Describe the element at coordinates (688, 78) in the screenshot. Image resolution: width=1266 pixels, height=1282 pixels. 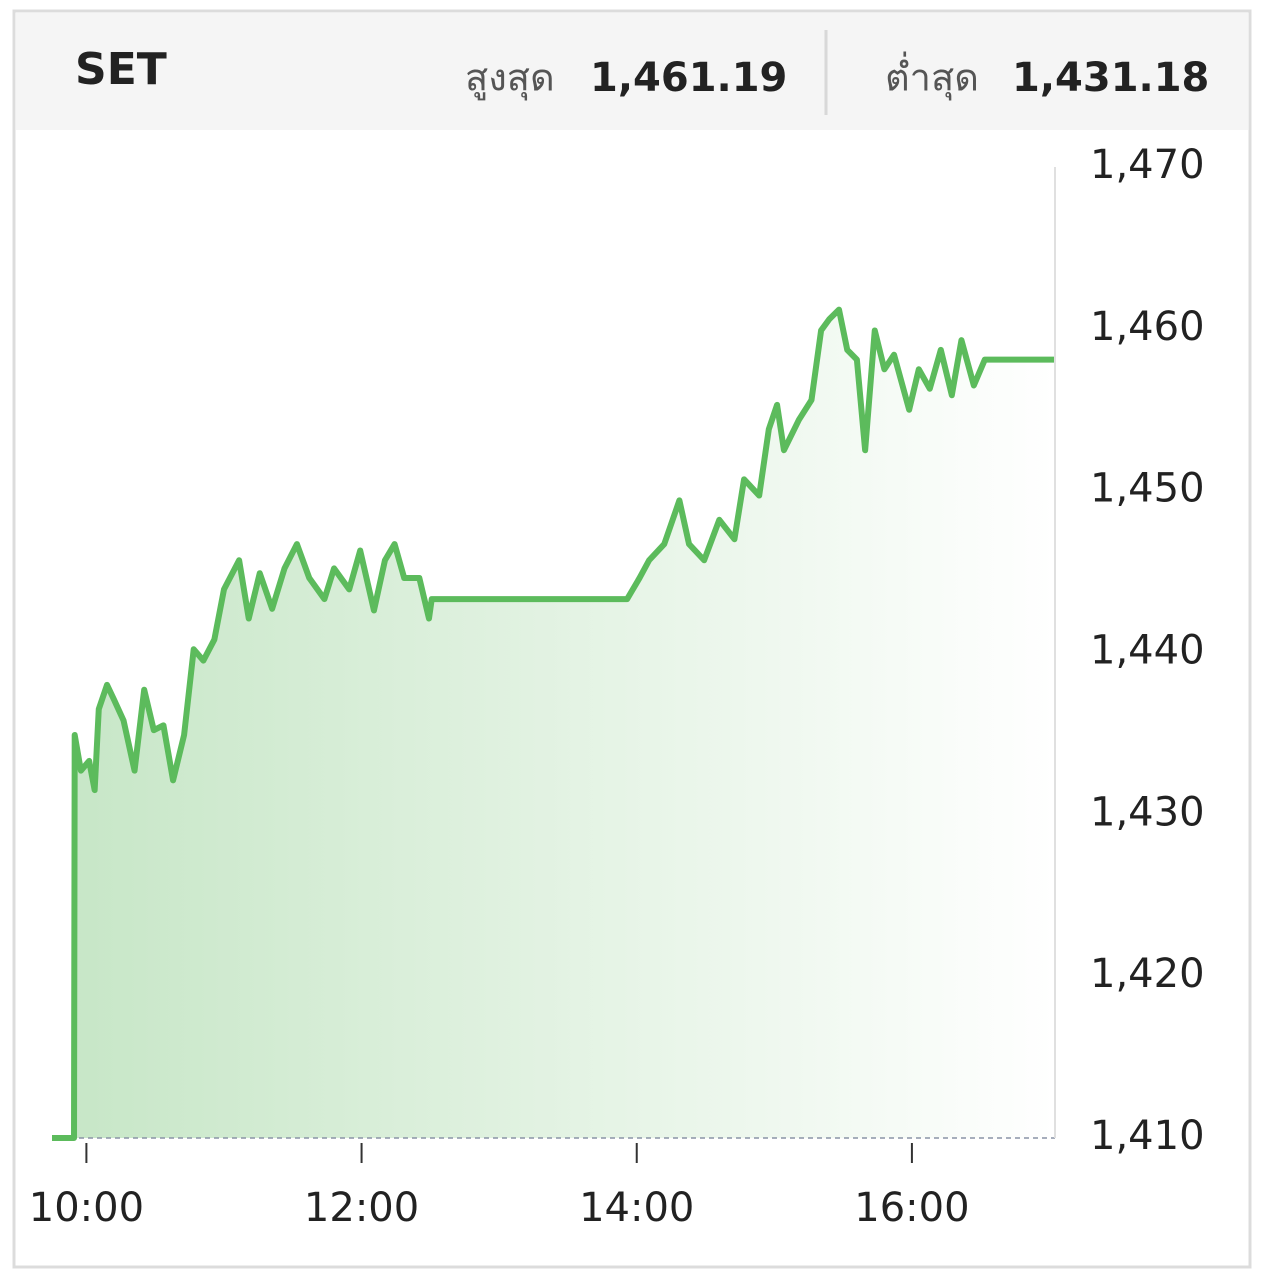
I see `high-value: 1,461.19` at that location.